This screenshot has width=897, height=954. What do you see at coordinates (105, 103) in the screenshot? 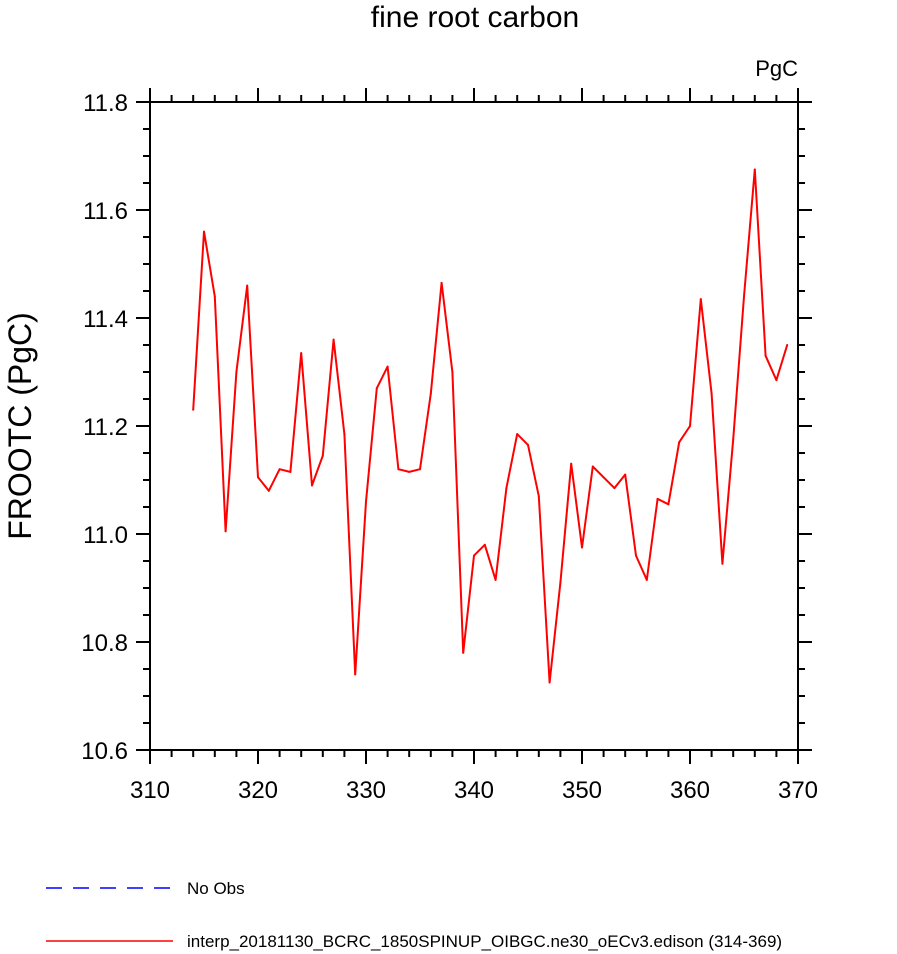
I see `y-tick-label: 11.8` at bounding box center [105, 103].